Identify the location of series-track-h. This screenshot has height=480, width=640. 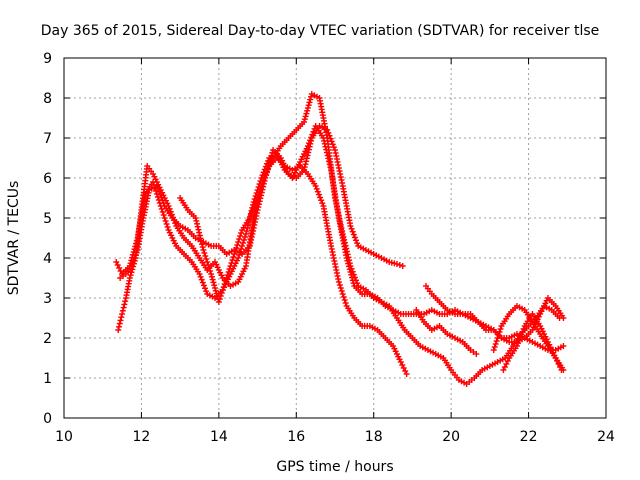
(527, 338).